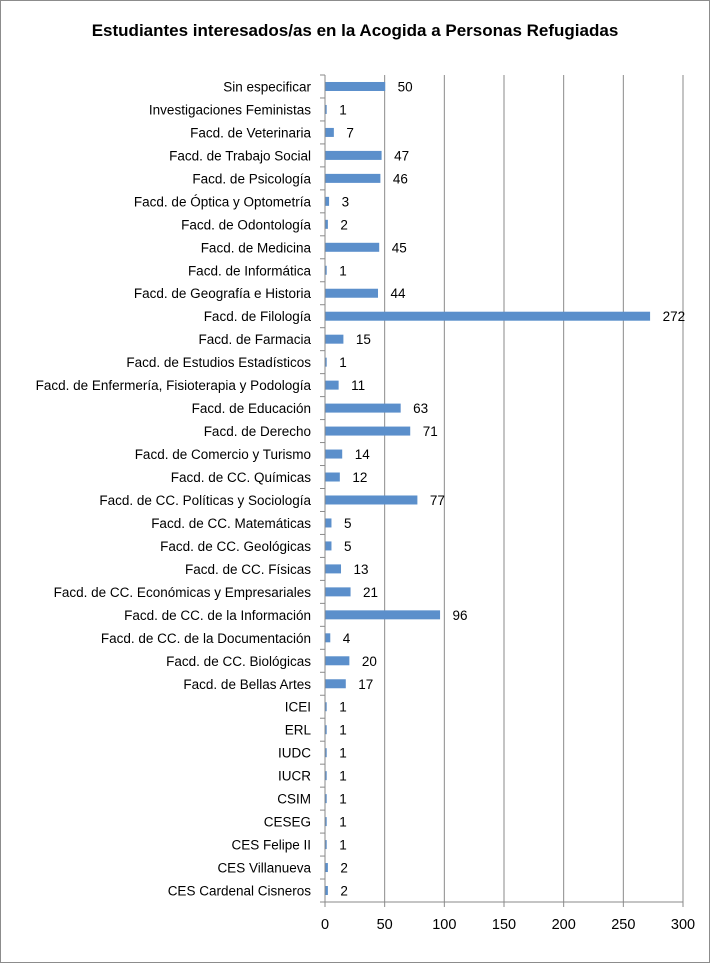  I want to click on category-label: Facd. de Psicología, so click(251, 178).